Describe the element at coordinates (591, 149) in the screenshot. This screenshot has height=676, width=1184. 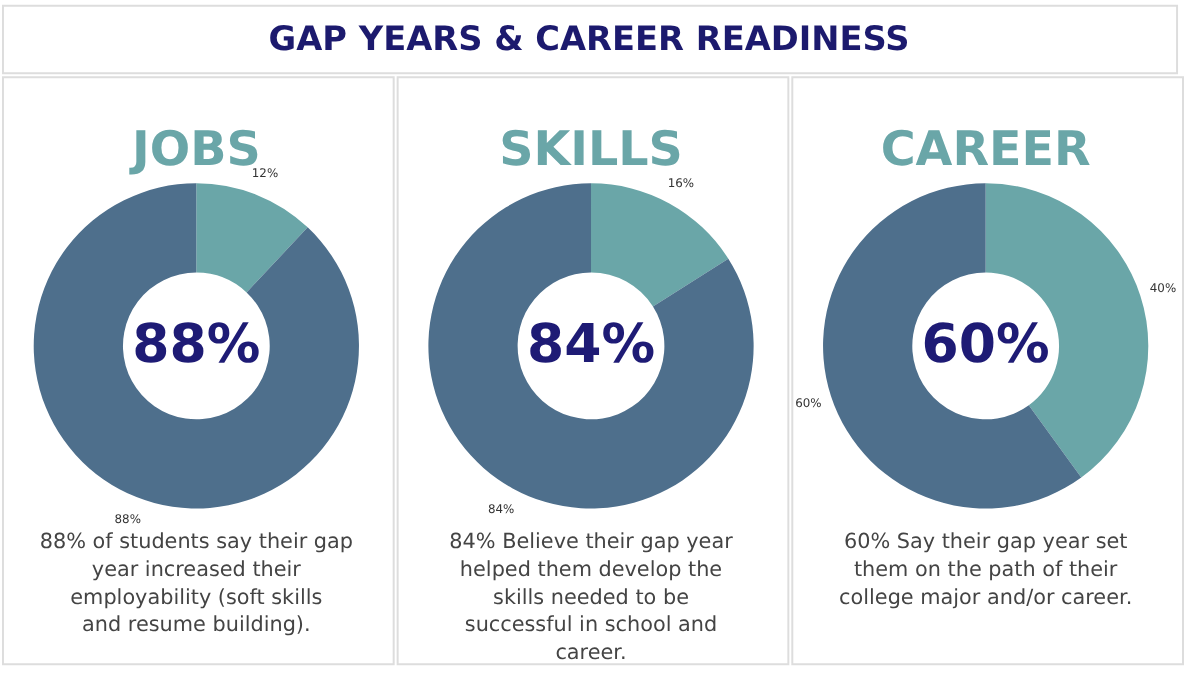
I see `chart-title: SKILLS` at that location.